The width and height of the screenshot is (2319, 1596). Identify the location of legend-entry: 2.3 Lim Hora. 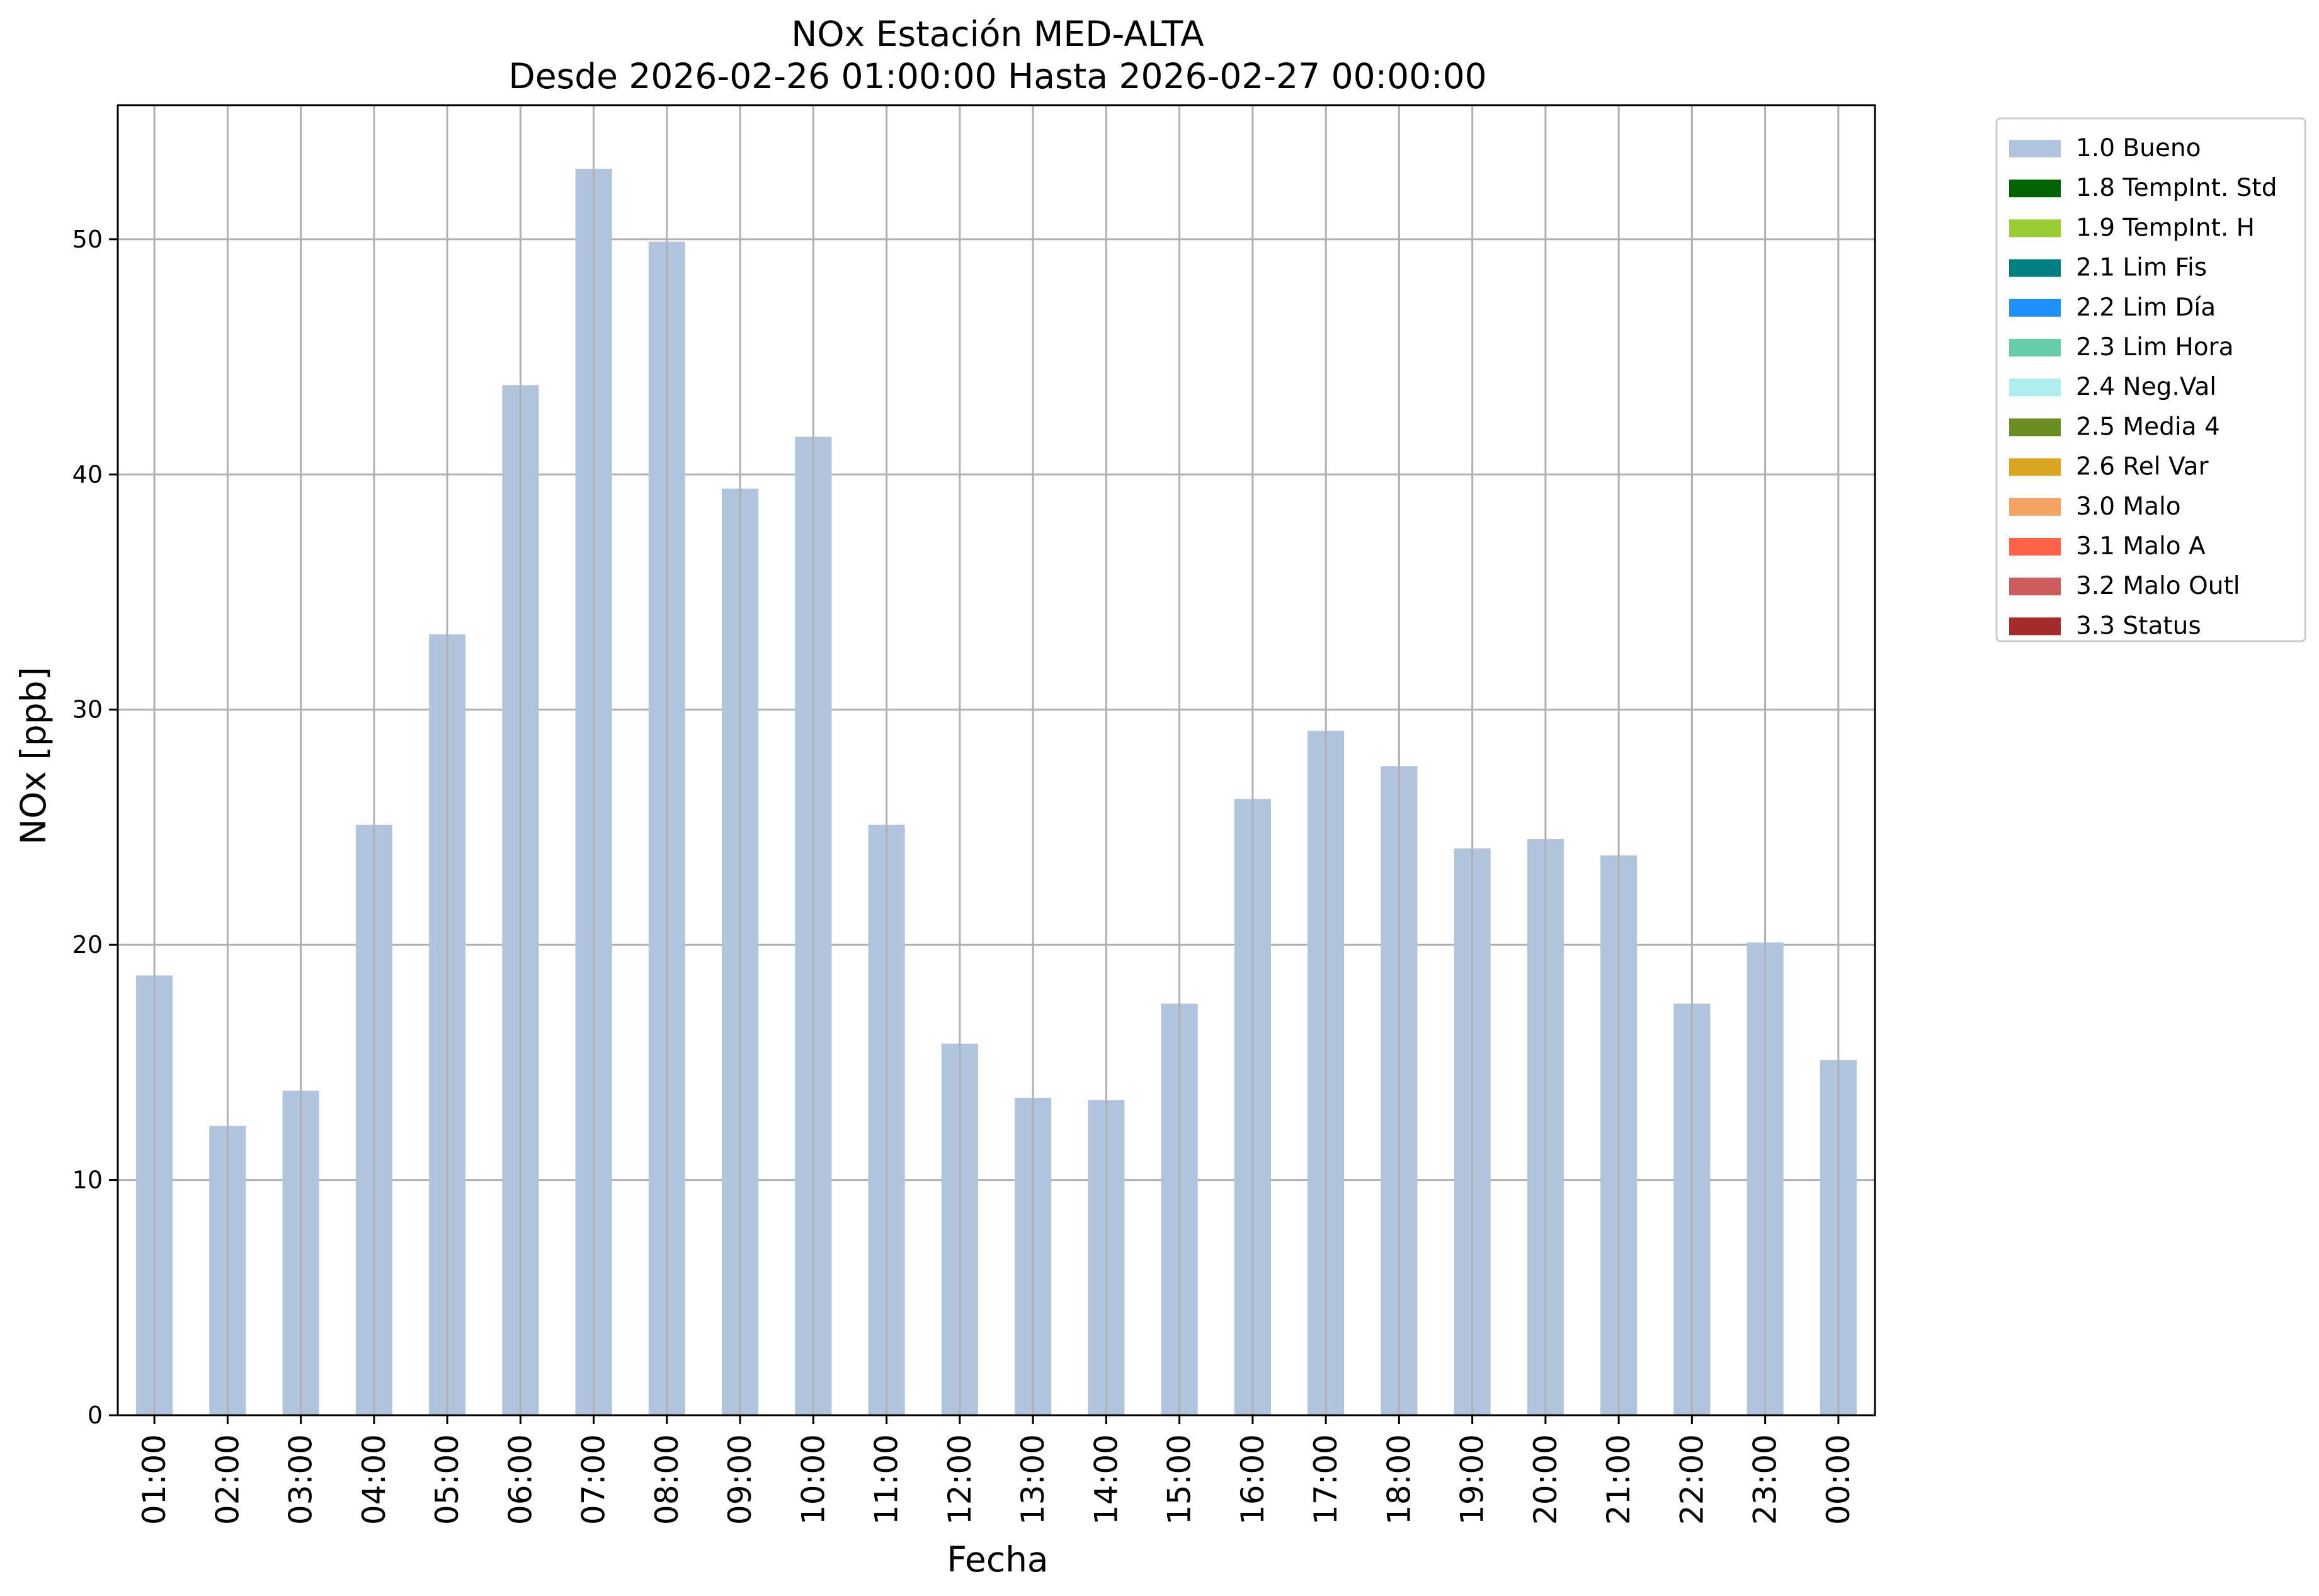
(2121, 347).